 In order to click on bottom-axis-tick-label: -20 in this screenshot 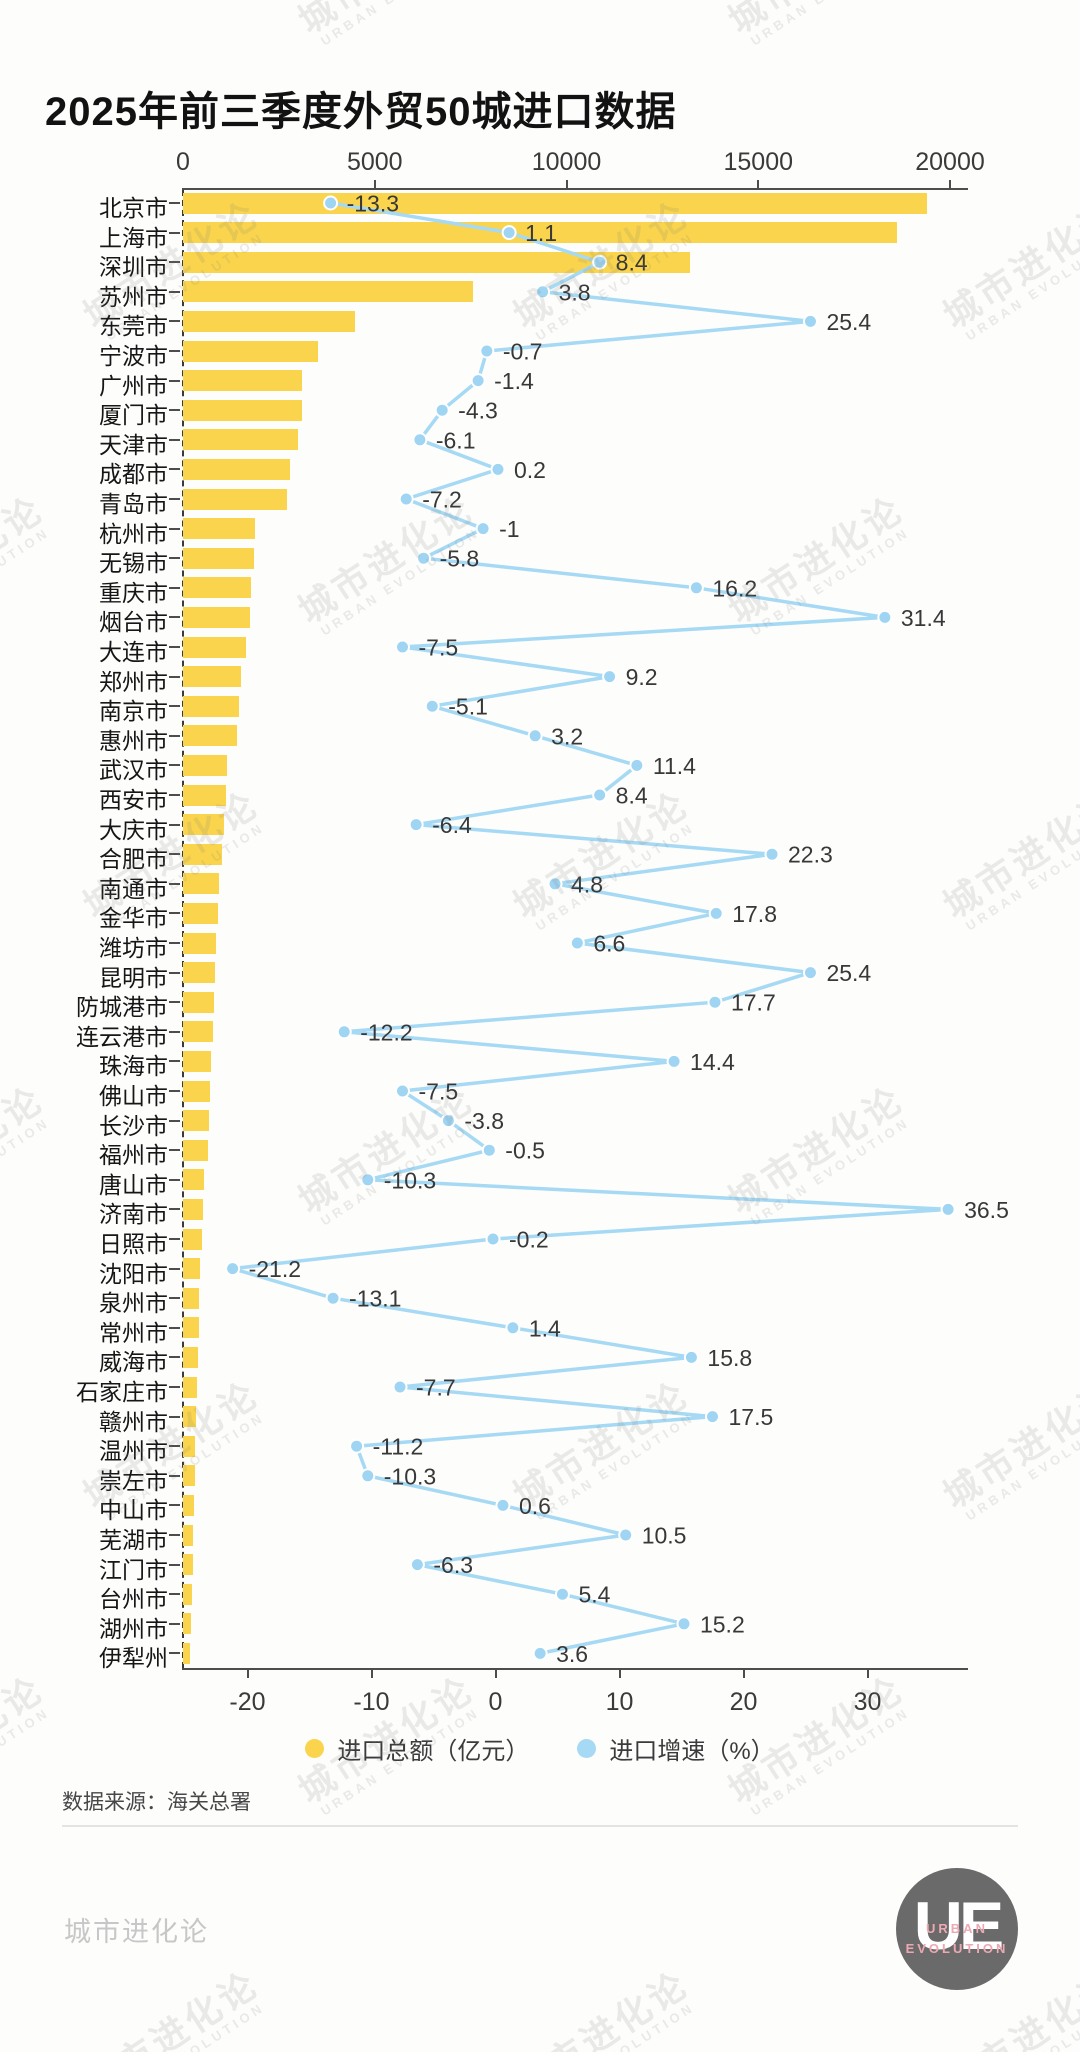, I will do `click(247, 1702)`.